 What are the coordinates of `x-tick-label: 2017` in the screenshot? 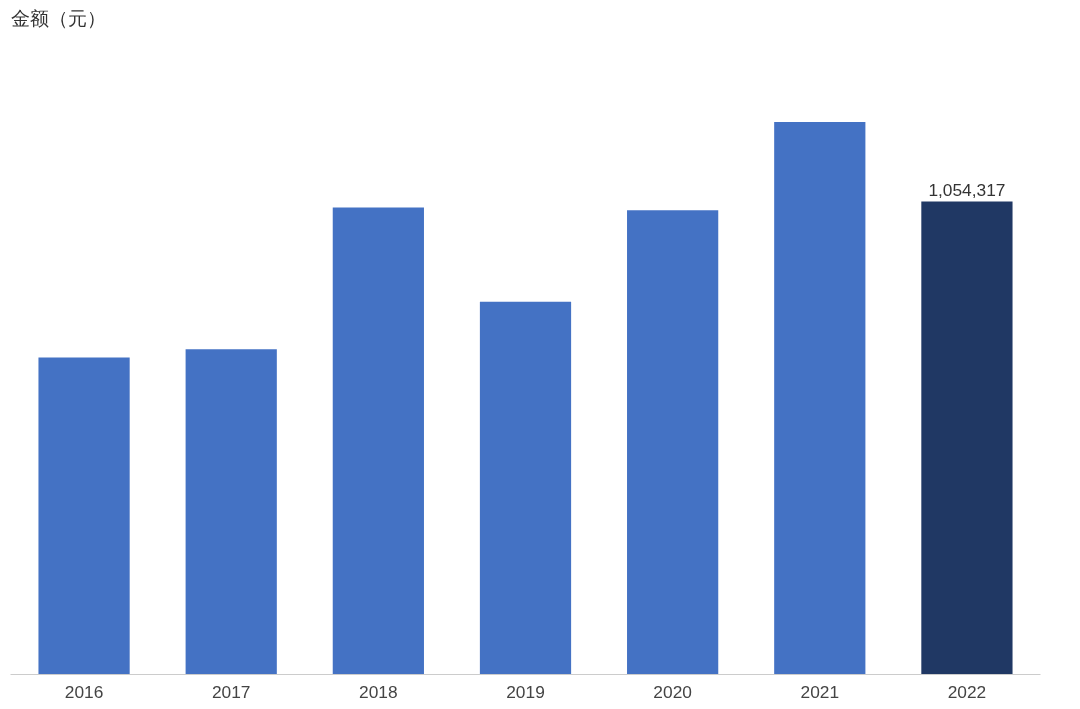 It's located at (231, 691).